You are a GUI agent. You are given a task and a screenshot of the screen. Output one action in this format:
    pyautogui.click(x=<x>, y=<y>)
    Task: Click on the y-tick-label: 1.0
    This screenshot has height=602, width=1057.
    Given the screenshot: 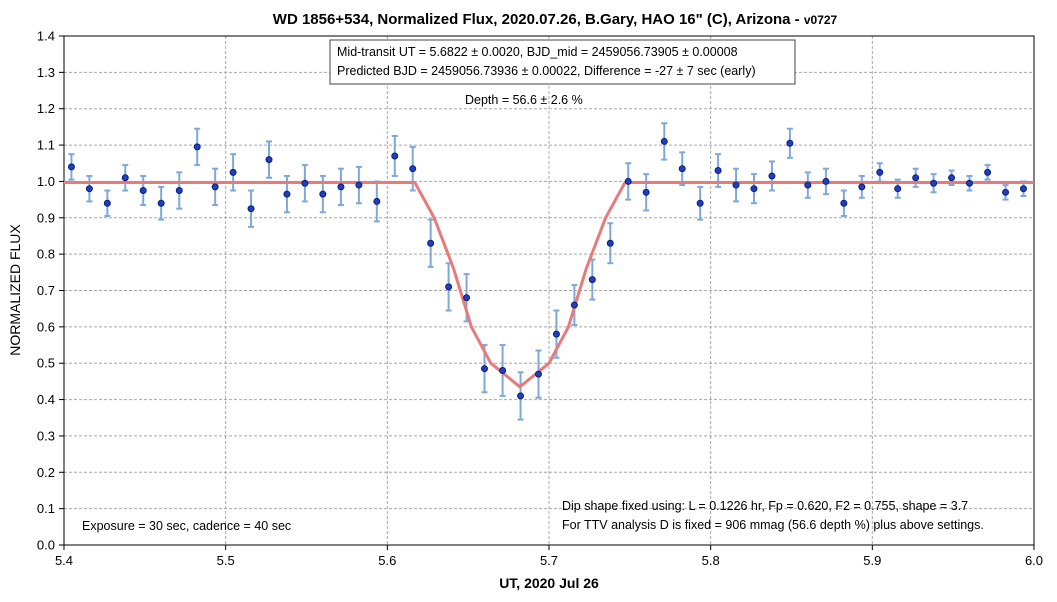 What is the action you would take?
    pyautogui.click(x=46, y=181)
    